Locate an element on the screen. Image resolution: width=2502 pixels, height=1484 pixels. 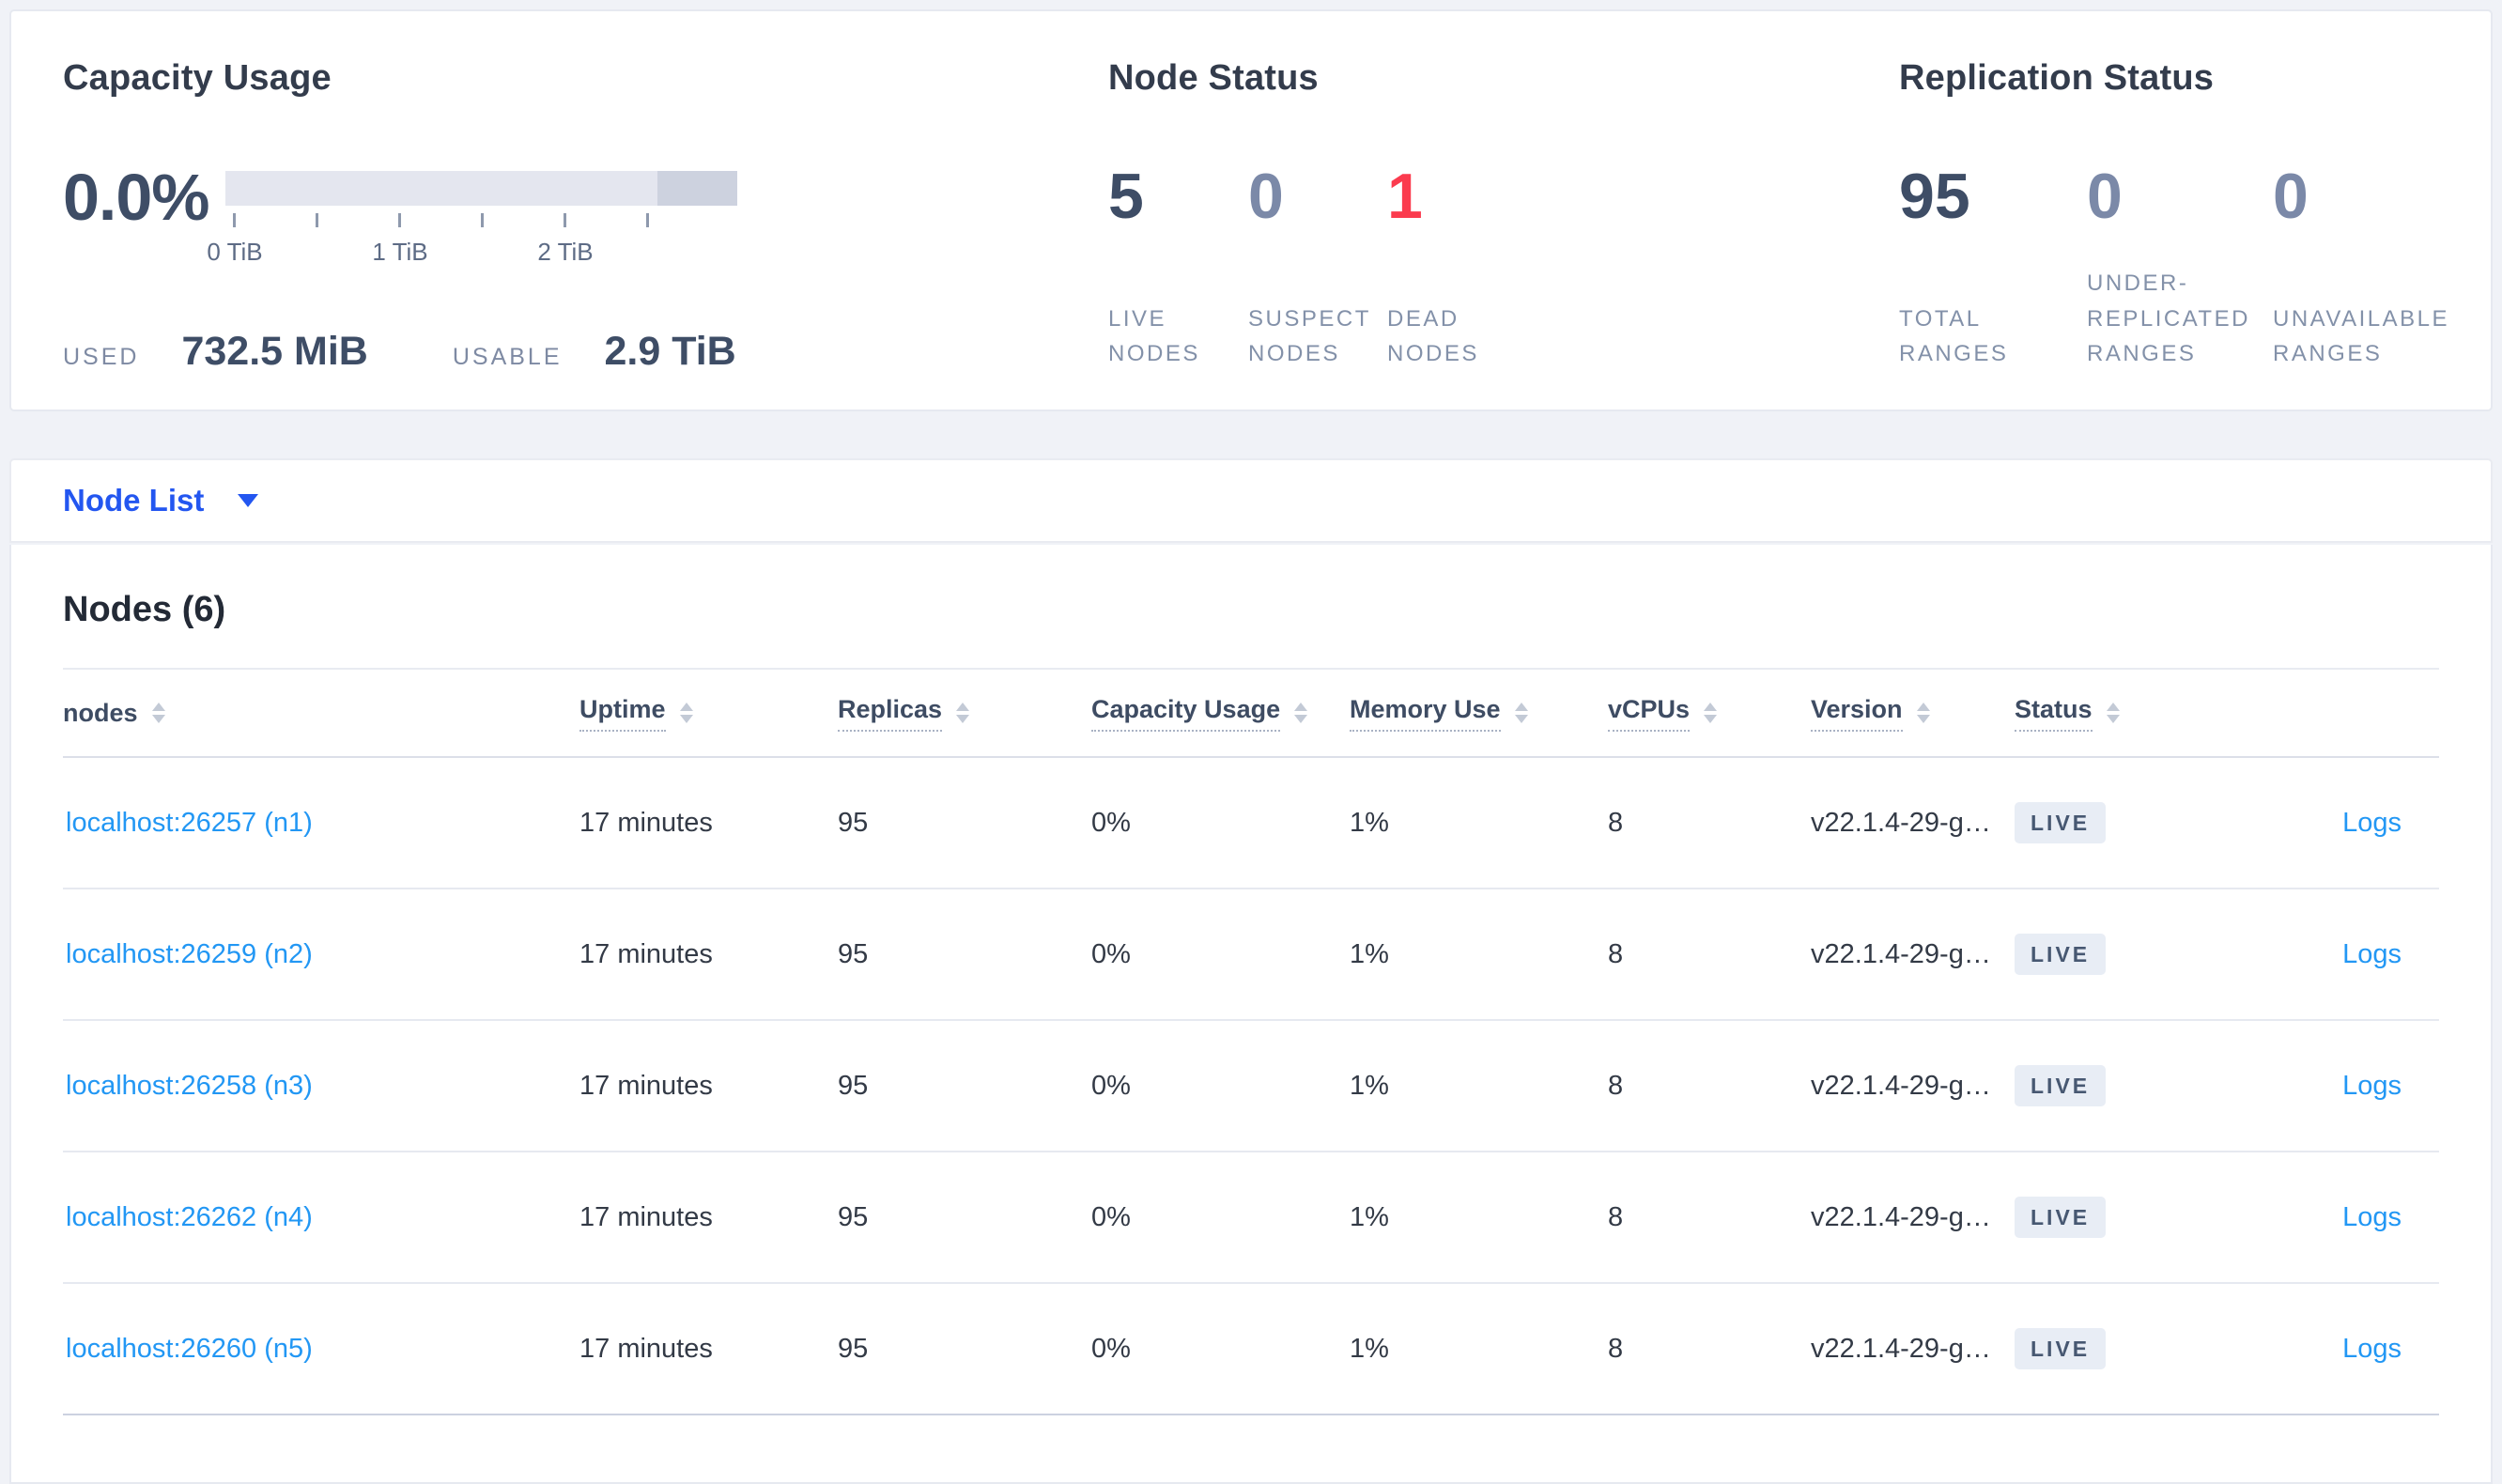
capacity-usage-bar-chart: 0 TiB 1 TiB 2 TiB is located at coordinates (479, 220).